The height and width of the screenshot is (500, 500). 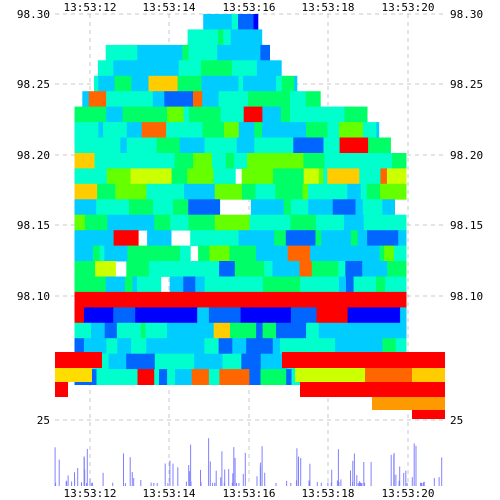 I want to click on y-tick-label-right-2: 98.25, so click(x=466, y=84).